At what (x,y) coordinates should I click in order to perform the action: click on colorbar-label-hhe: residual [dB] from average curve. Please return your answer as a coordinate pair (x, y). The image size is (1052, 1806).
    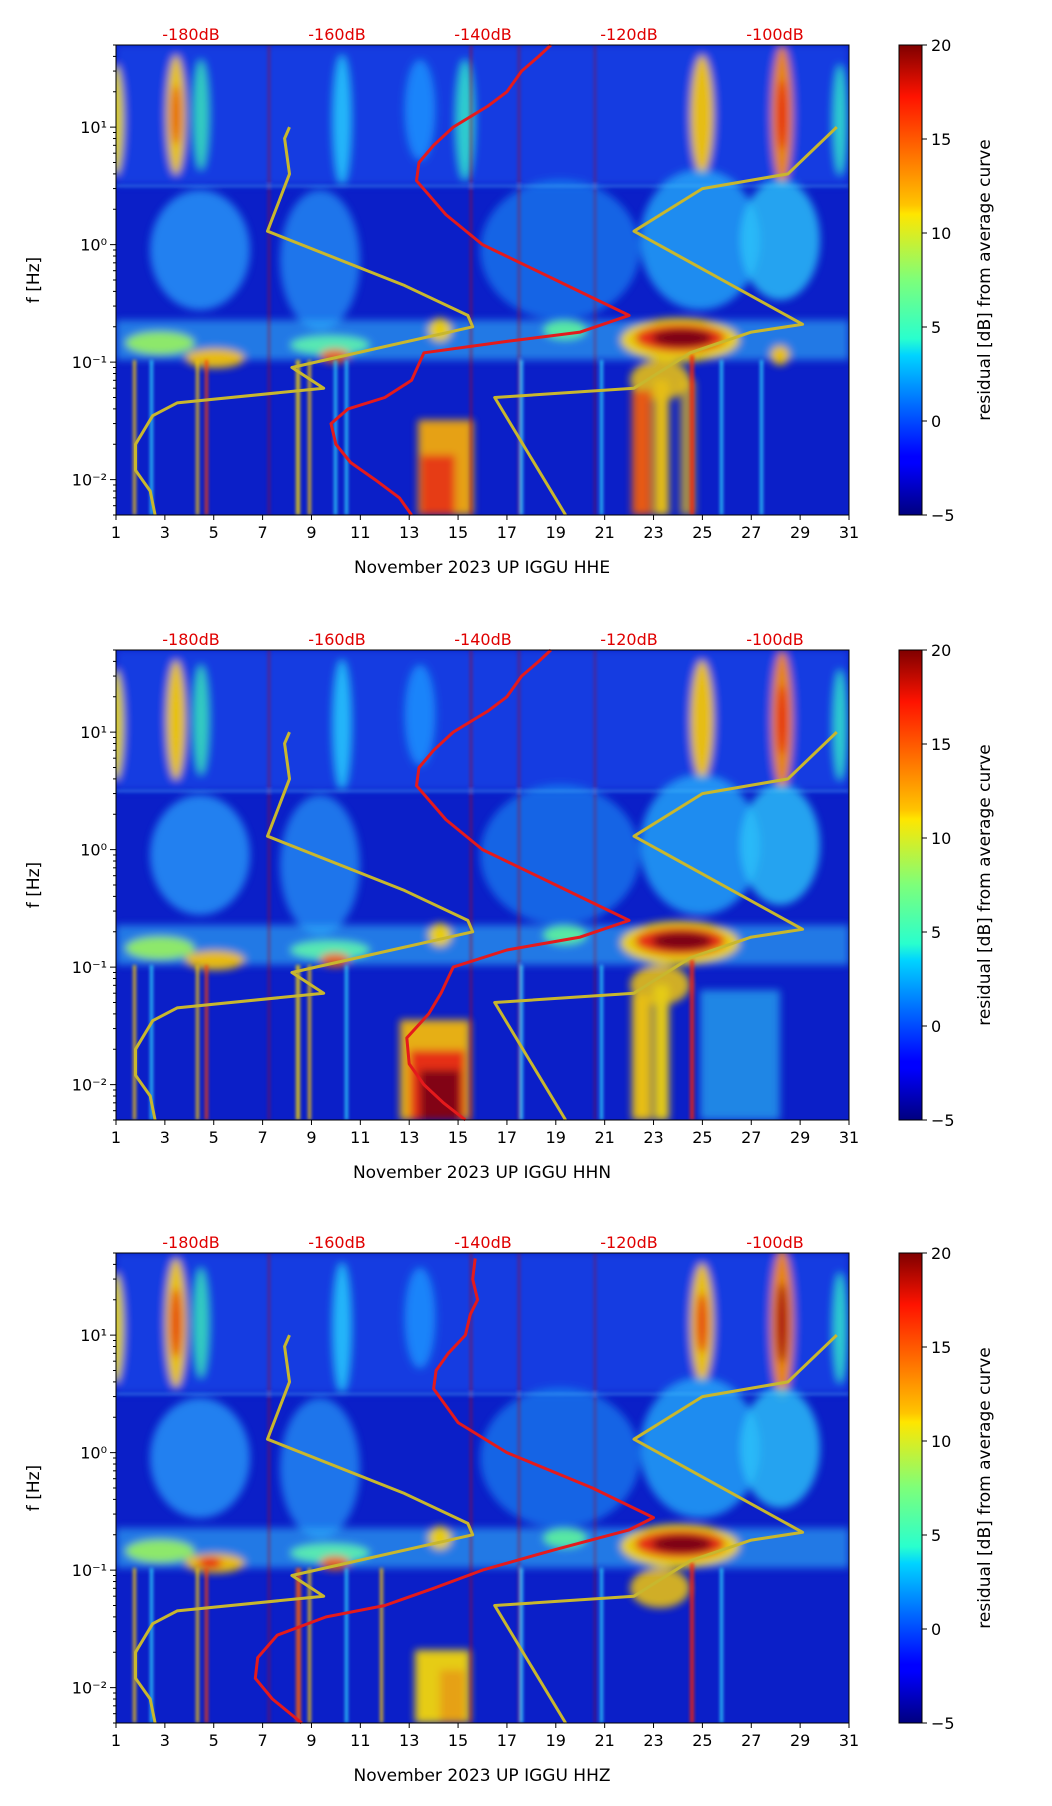
    Looking at the image, I should click on (985, 279).